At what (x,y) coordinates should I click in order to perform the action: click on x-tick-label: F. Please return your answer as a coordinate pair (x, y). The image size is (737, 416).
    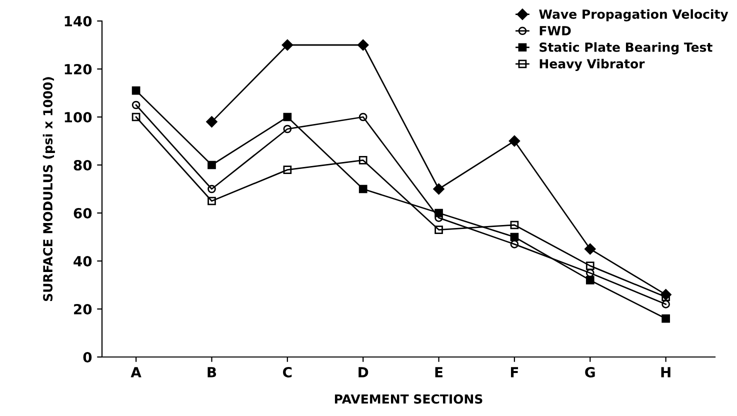
    Looking at the image, I should click on (514, 372).